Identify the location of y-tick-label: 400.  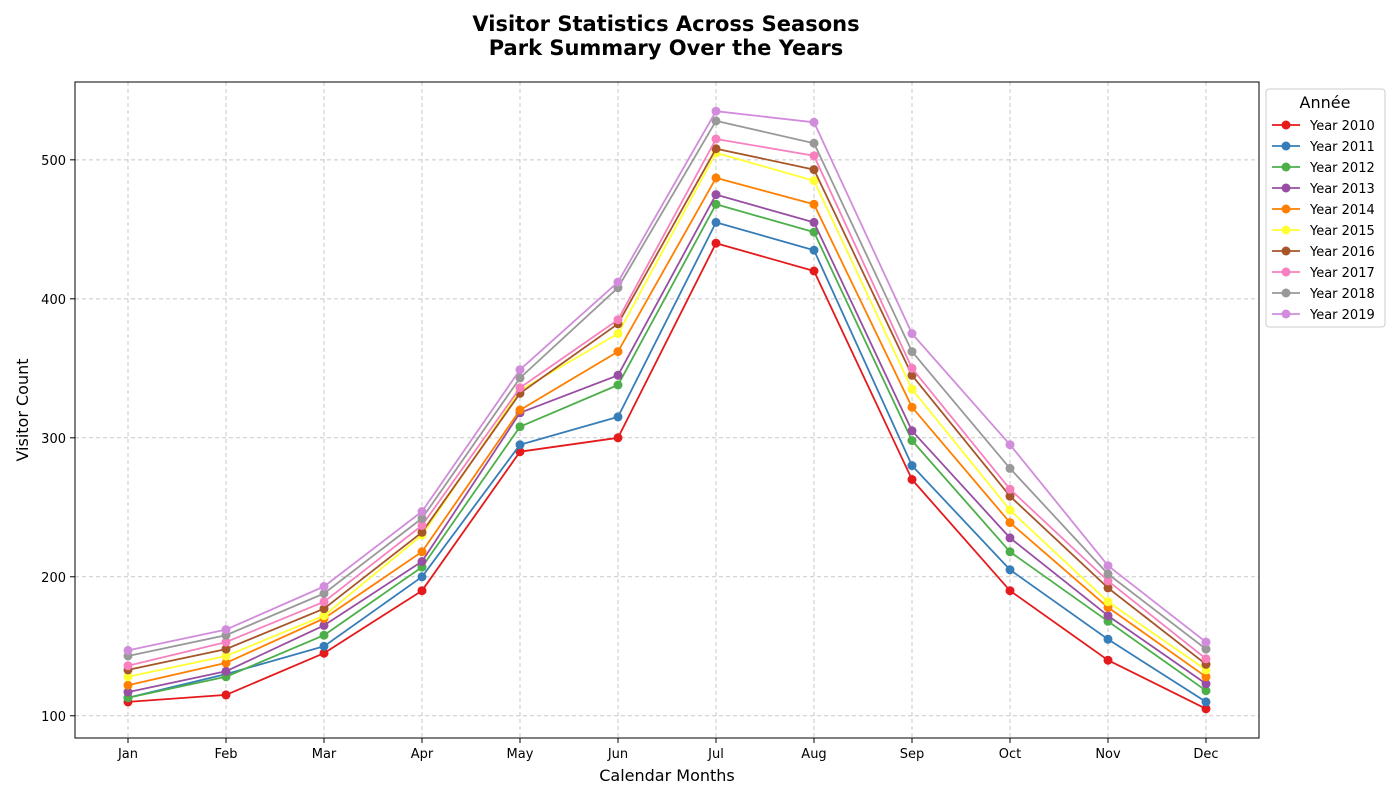
(53, 300).